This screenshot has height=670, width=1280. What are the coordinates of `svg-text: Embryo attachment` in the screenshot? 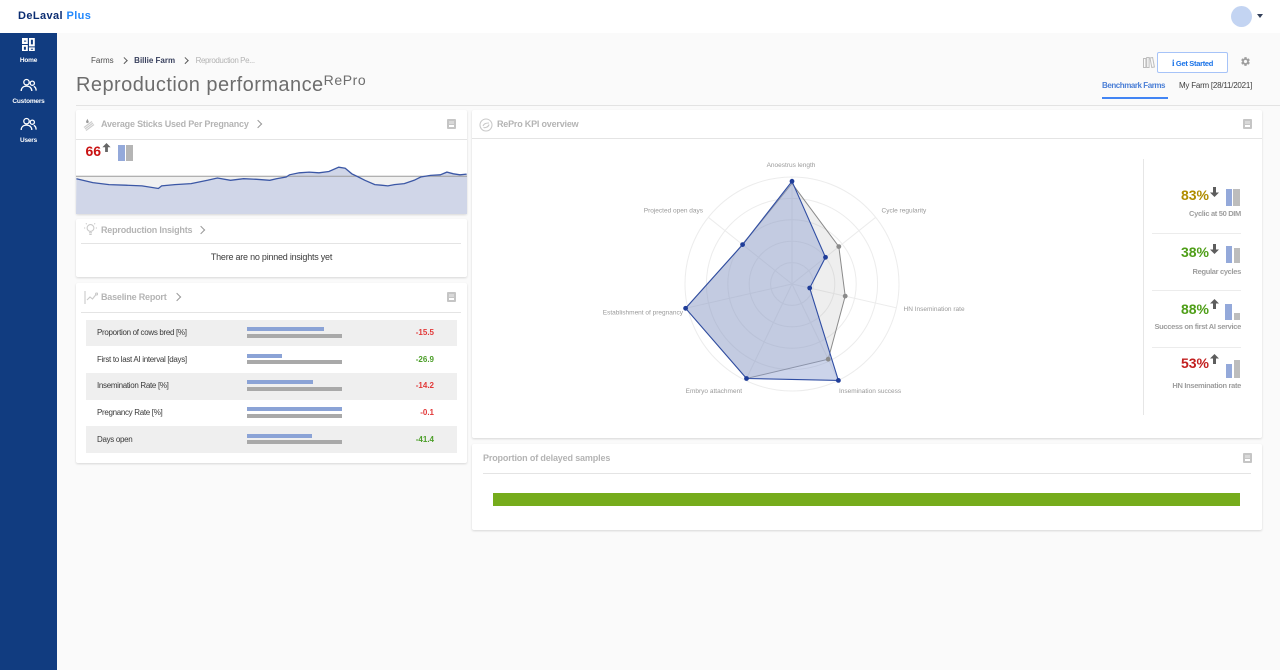 It's located at (714, 391).